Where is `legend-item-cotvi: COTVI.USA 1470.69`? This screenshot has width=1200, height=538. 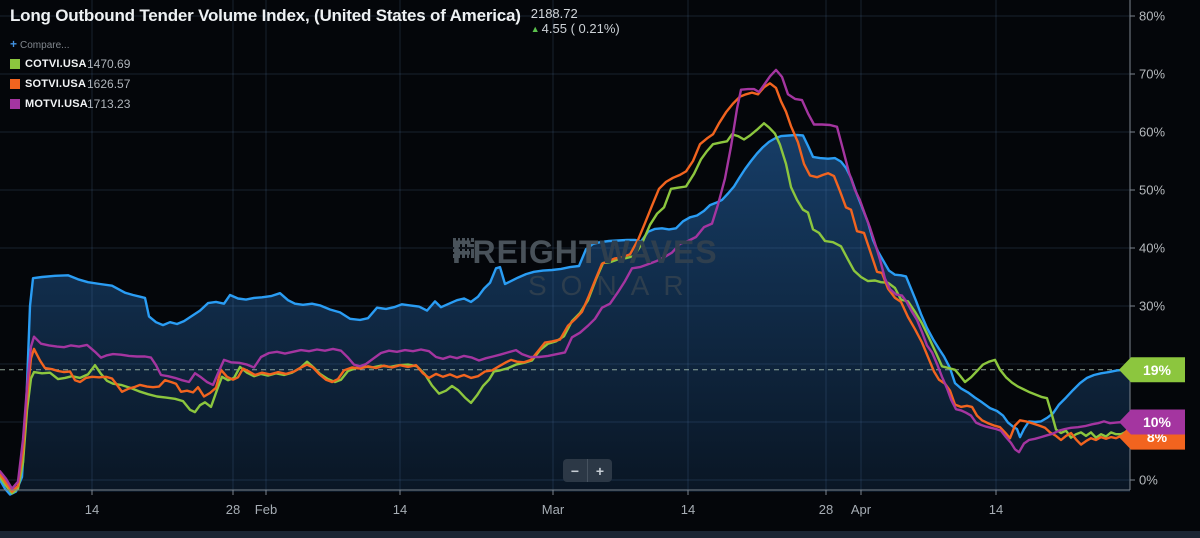 legend-item-cotvi: COTVI.USA 1470.69 is located at coordinates (70, 64).